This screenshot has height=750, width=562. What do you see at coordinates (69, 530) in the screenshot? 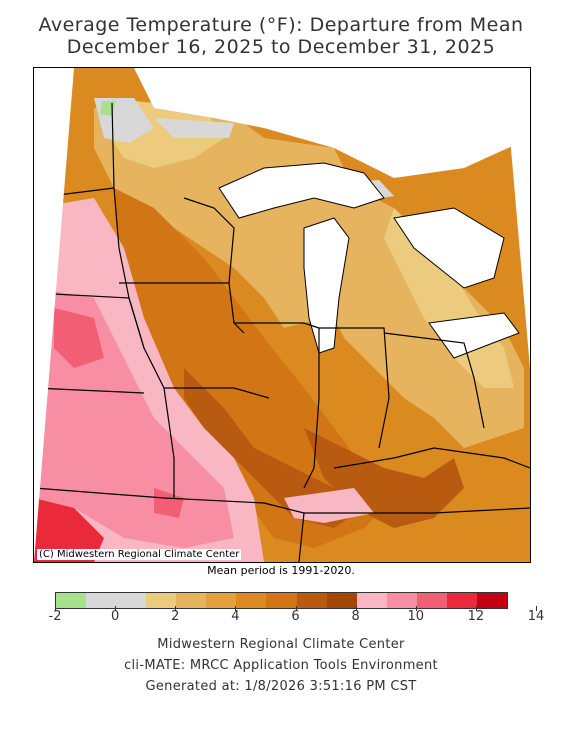
I see `region-southwest-max` at bounding box center [69, 530].